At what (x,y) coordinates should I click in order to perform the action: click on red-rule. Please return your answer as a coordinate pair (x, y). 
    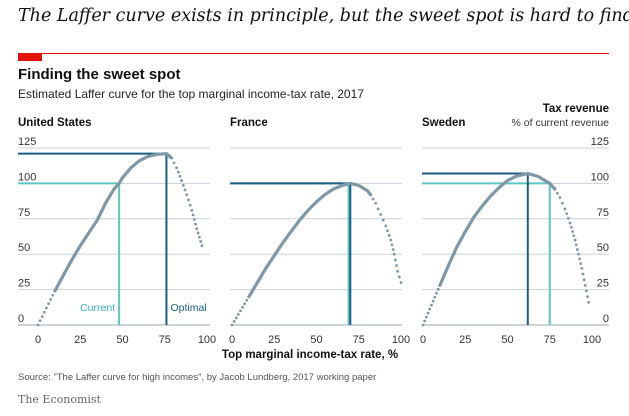
    Looking at the image, I should click on (313, 53).